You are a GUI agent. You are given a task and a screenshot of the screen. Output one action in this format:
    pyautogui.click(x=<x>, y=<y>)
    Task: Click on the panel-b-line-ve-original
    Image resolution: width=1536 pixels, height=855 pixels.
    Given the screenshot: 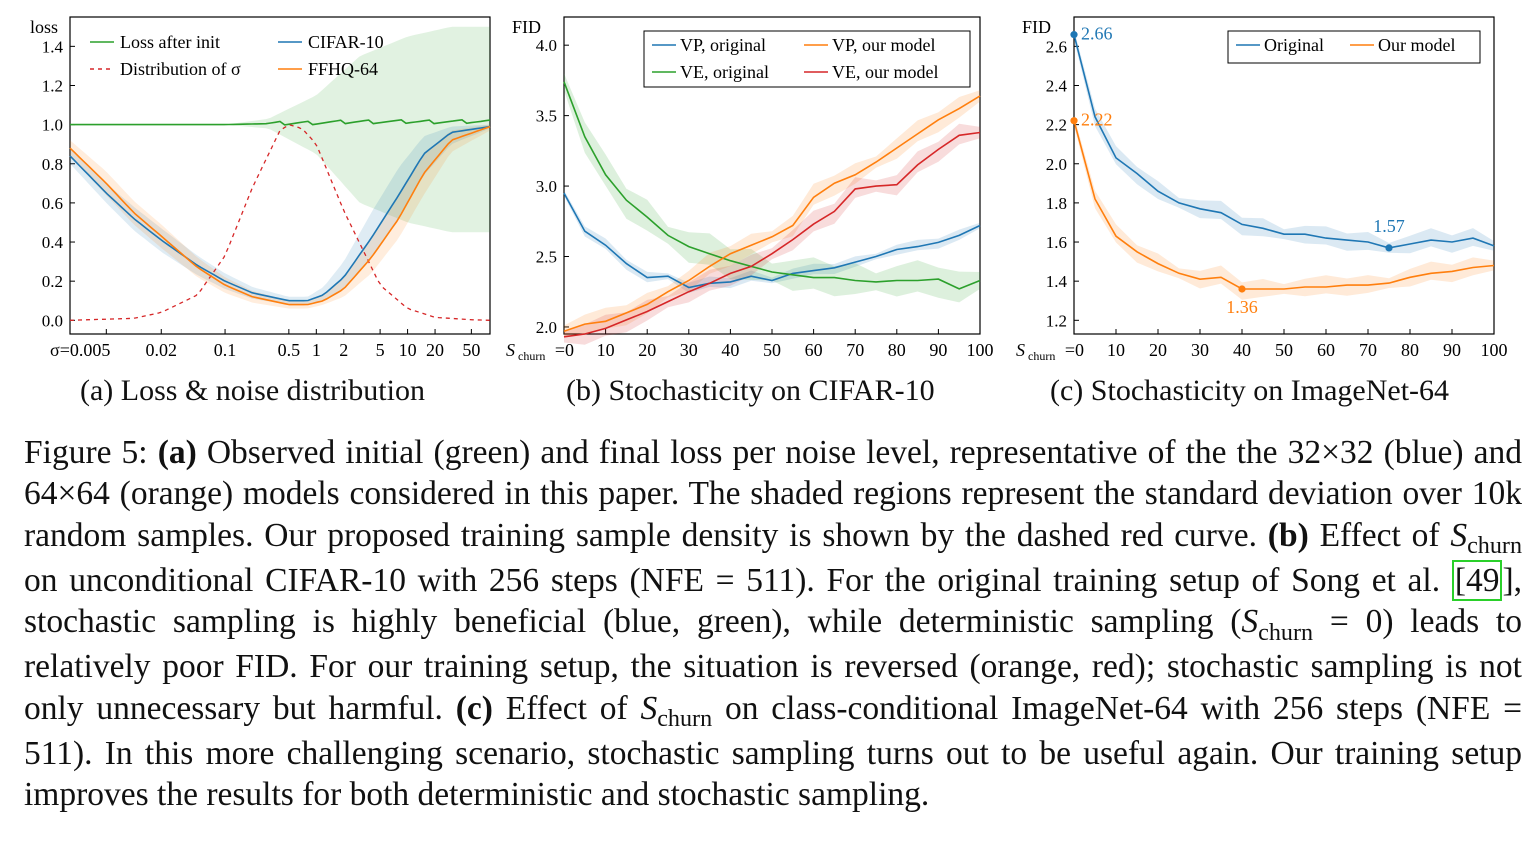 What is the action you would take?
    pyautogui.click(x=772, y=185)
    